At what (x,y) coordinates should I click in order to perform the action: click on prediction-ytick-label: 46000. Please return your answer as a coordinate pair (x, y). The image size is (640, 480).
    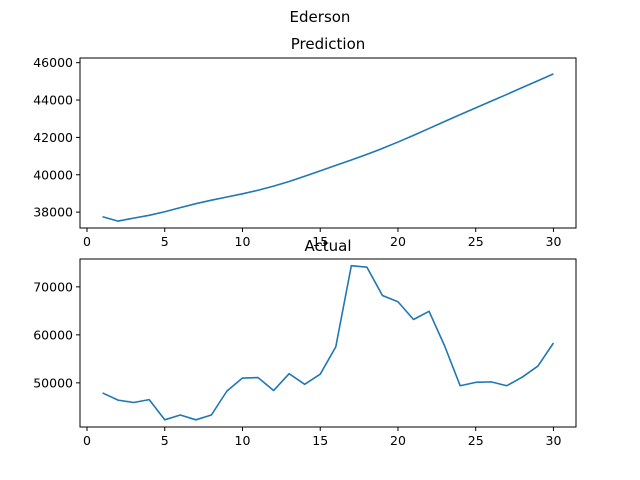
    Looking at the image, I should click on (53, 62).